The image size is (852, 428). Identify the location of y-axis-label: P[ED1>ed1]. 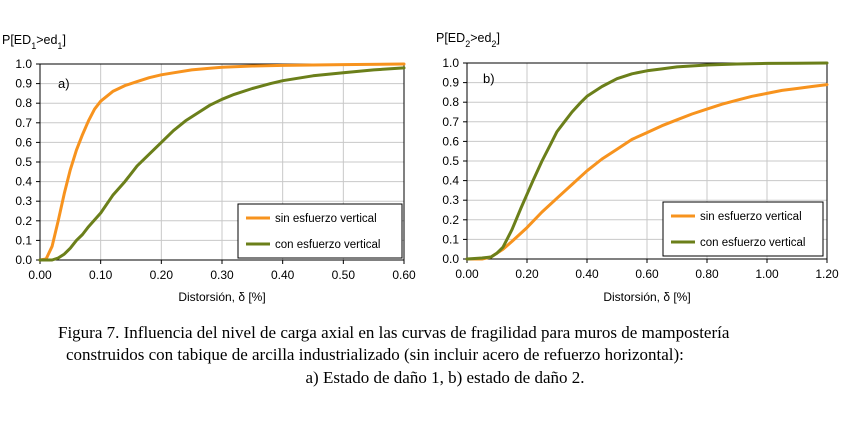
(34, 42).